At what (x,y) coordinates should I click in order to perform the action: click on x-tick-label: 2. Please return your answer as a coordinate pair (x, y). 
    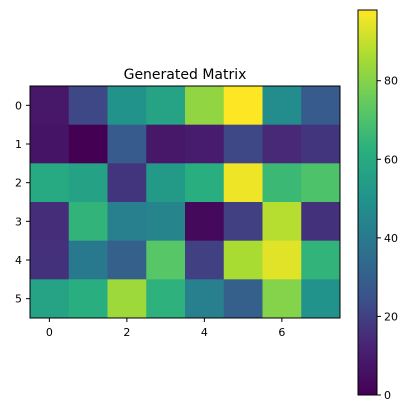
    Looking at the image, I should click on (126, 332).